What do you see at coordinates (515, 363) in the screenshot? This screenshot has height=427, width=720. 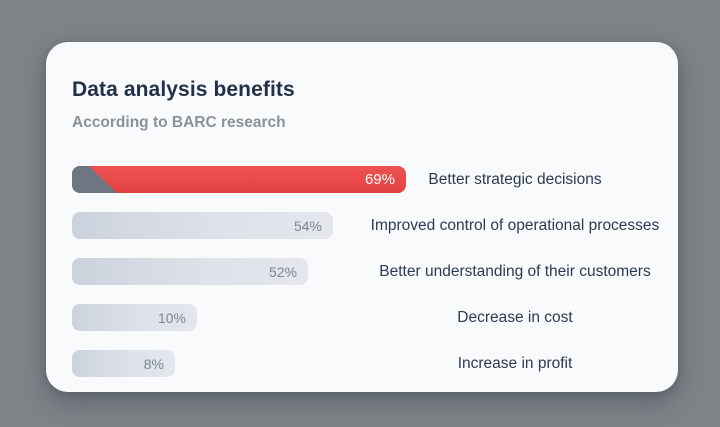 I see `bar-category-label: Increase in profit` at bounding box center [515, 363].